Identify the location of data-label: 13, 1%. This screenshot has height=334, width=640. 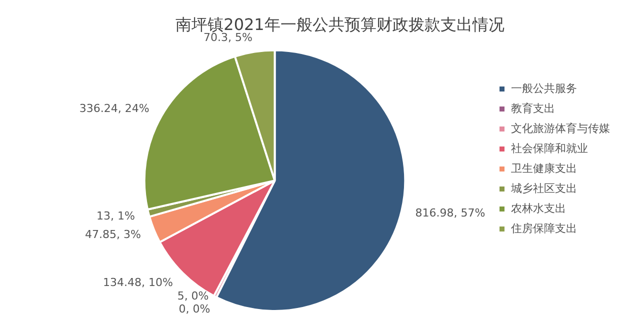
(115, 215).